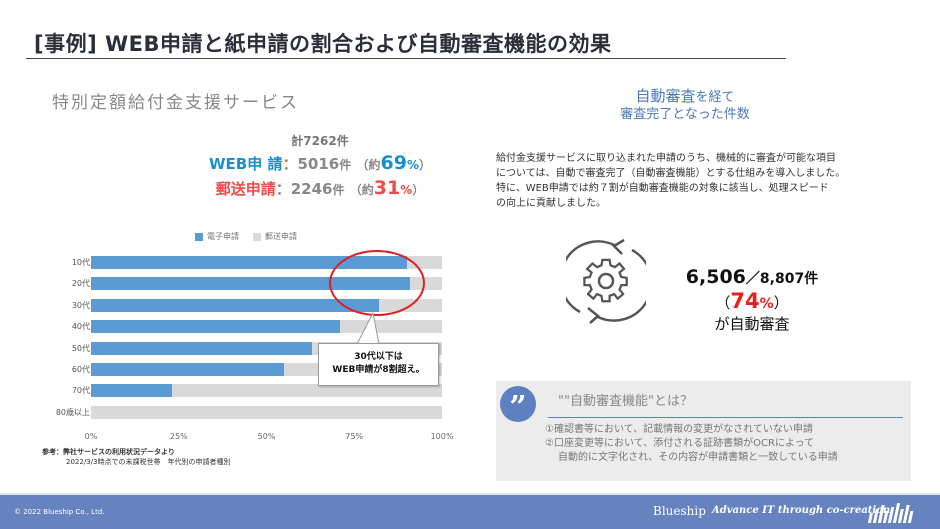 The image size is (940, 529). What do you see at coordinates (666, 158) in the screenshot?
I see `description-line: 給付金支援サービスに取り込まれた申請のうち、機械的に審査が可能な項目` at bounding box center [666, 158].